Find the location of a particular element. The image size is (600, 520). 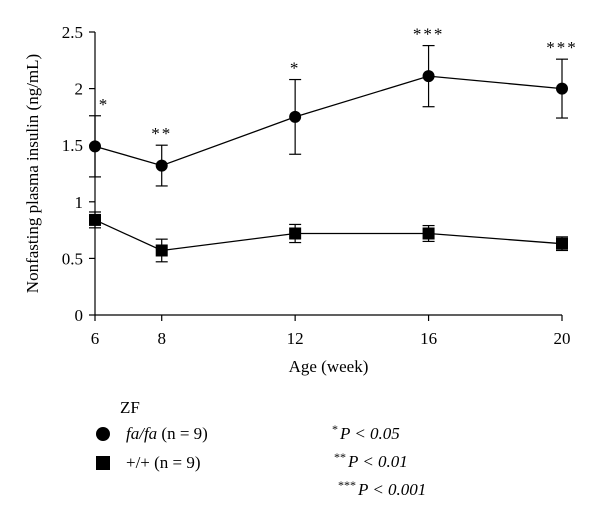

significance-note-1: * P < 0.05 is located at coordinates (366, 432).